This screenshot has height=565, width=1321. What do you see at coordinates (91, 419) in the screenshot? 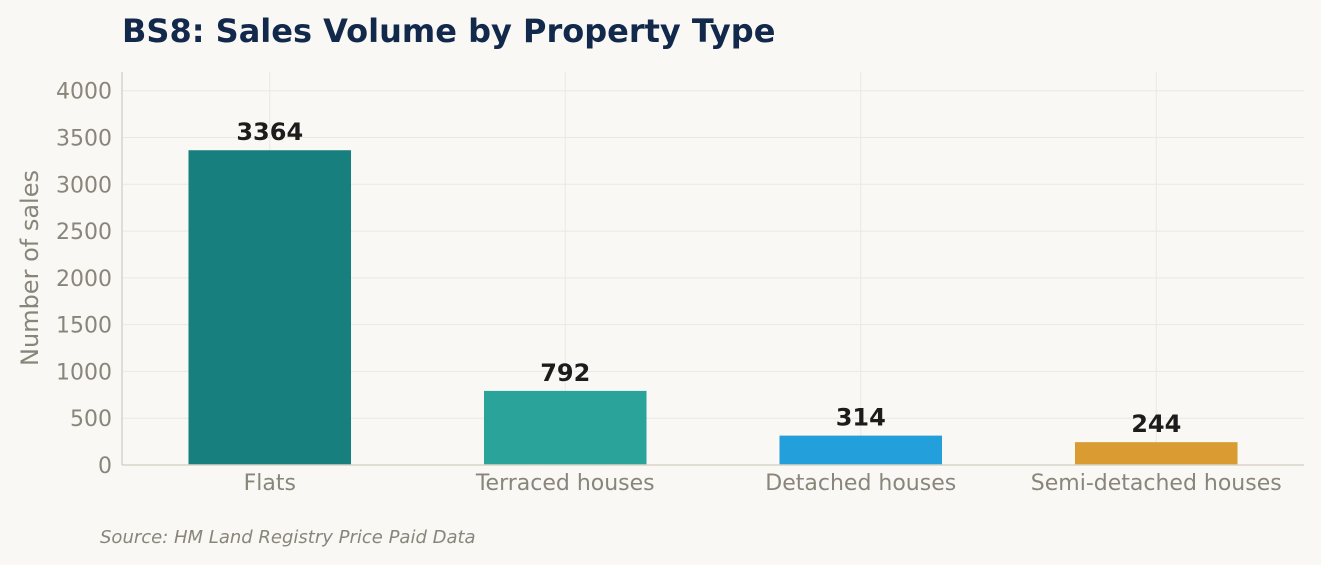
I see `y-tick-label: 500` at bounding box center [91, 419].